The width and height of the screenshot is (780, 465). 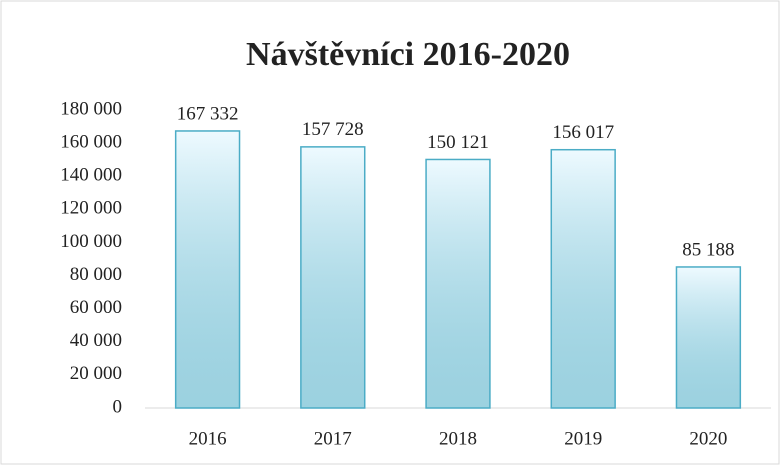 What do you see at coordinates (458, 438) in the screenshot?
I see `x-tick-label: 2018` at bounding box center [458, 438].